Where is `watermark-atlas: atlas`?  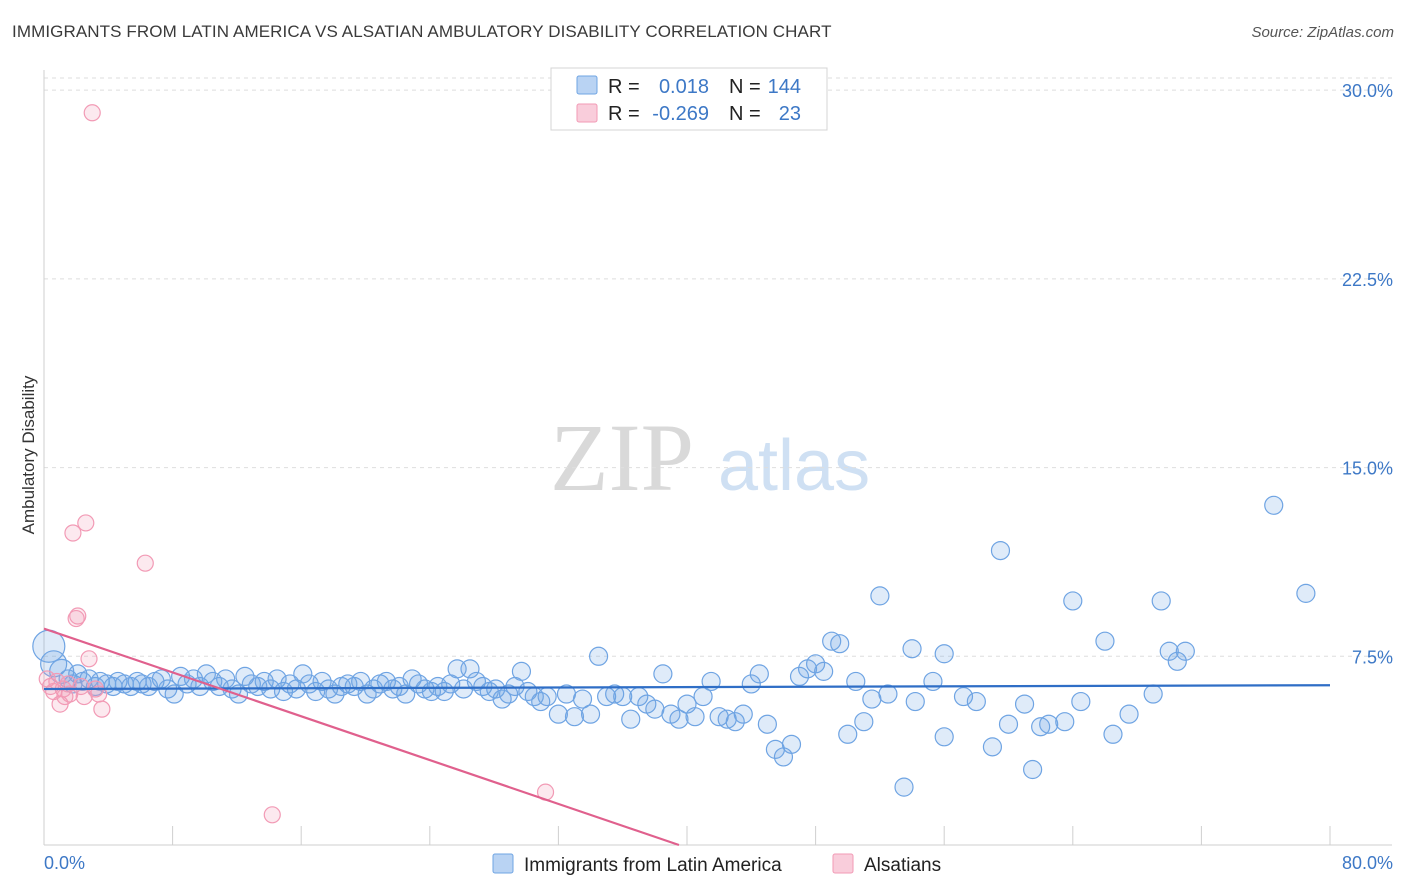
watermark-atlas: atlas is located at coordinates (794, 466).